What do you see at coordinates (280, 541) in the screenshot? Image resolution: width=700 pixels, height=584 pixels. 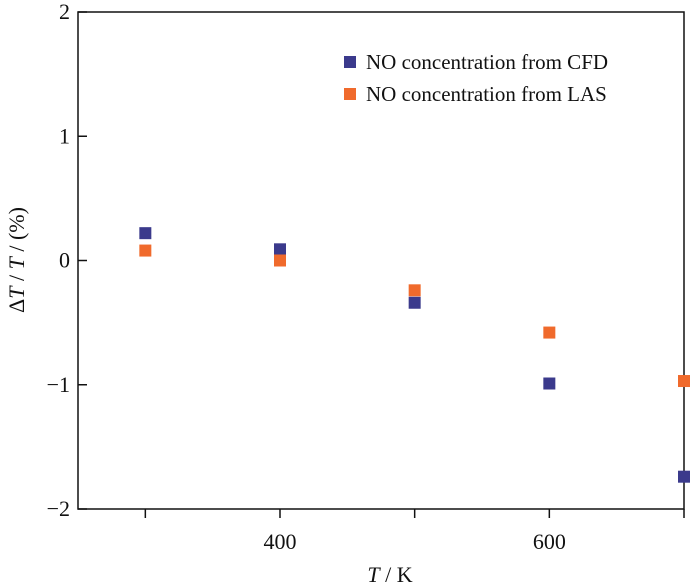 I see `x-tick-label: 400` at bounding box center [280, 541].